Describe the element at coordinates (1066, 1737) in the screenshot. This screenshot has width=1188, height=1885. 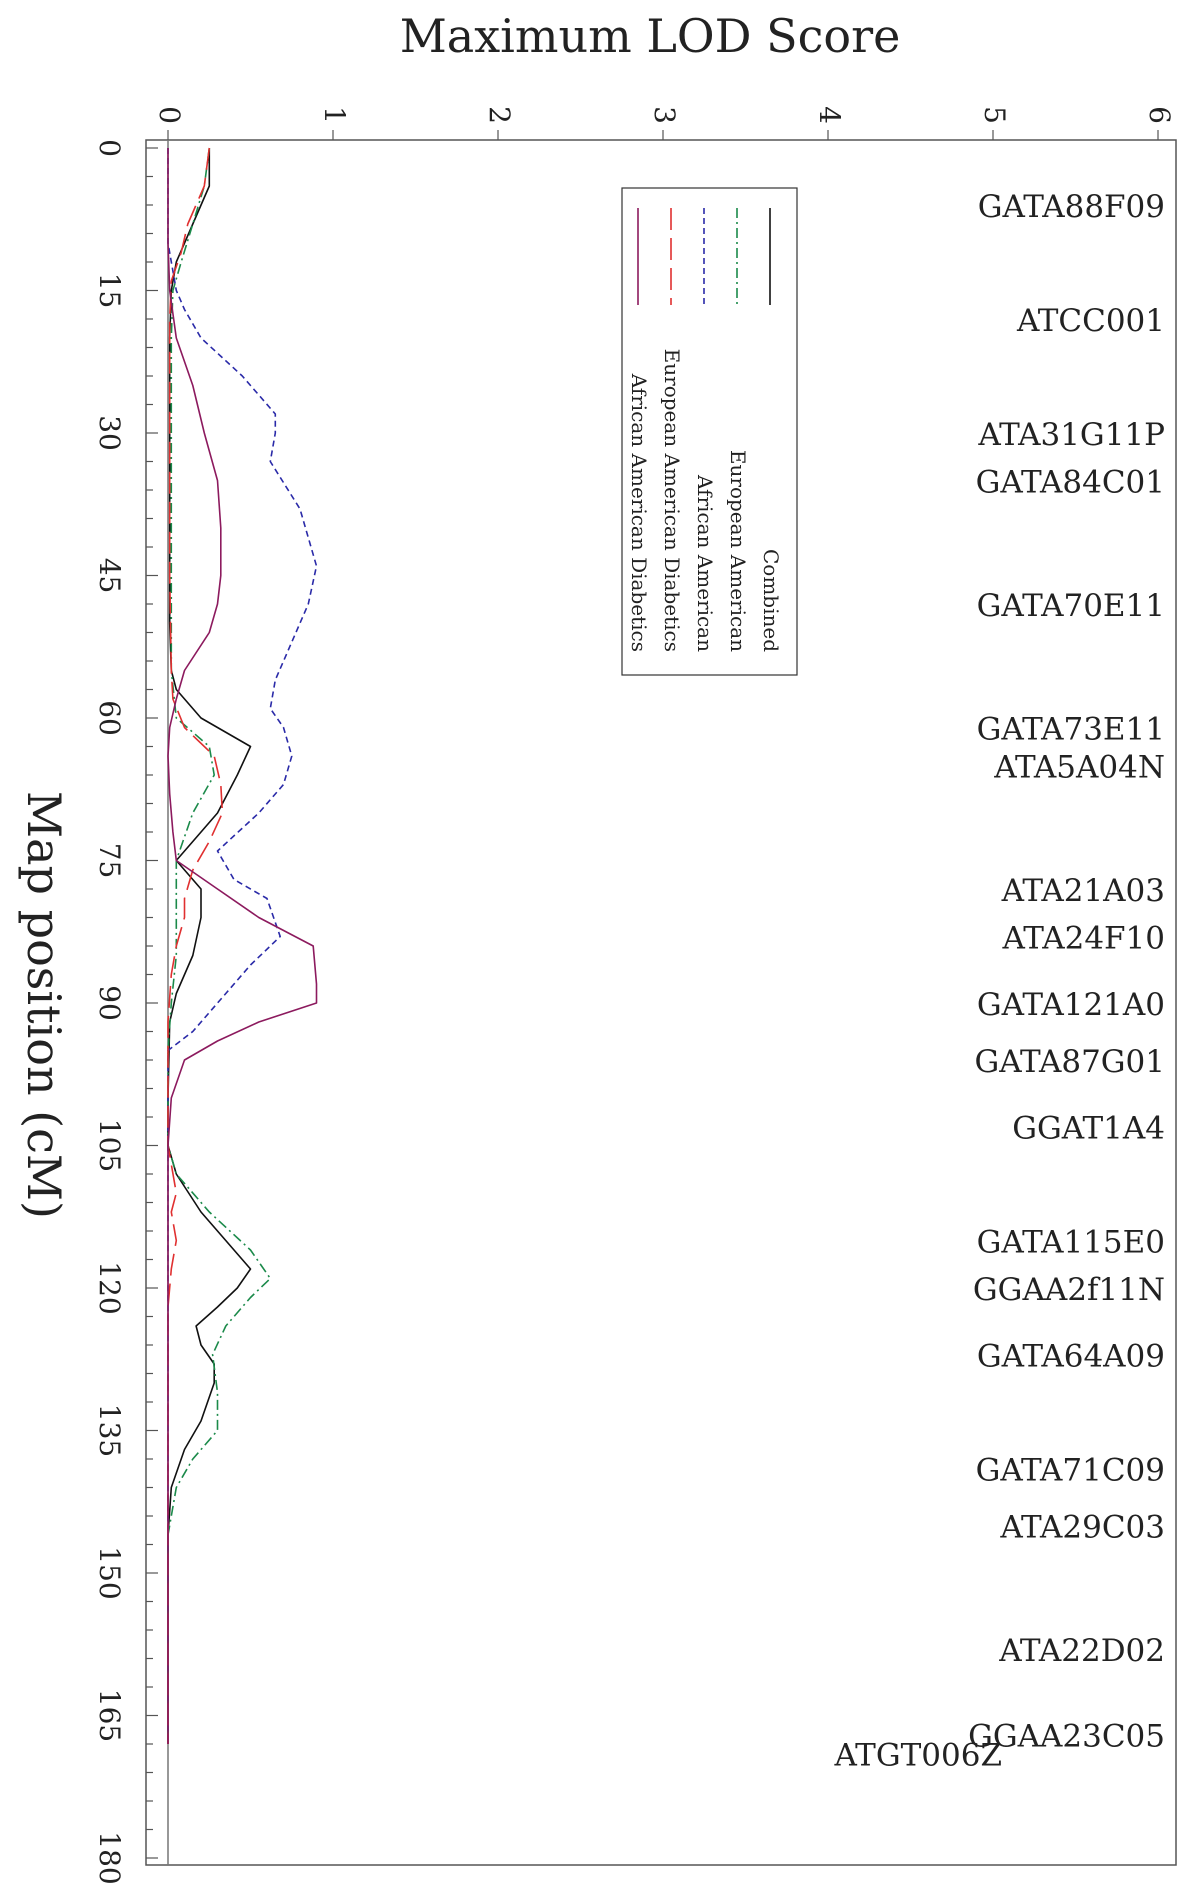
I see `marker-label: GGAA23C05` at that location.